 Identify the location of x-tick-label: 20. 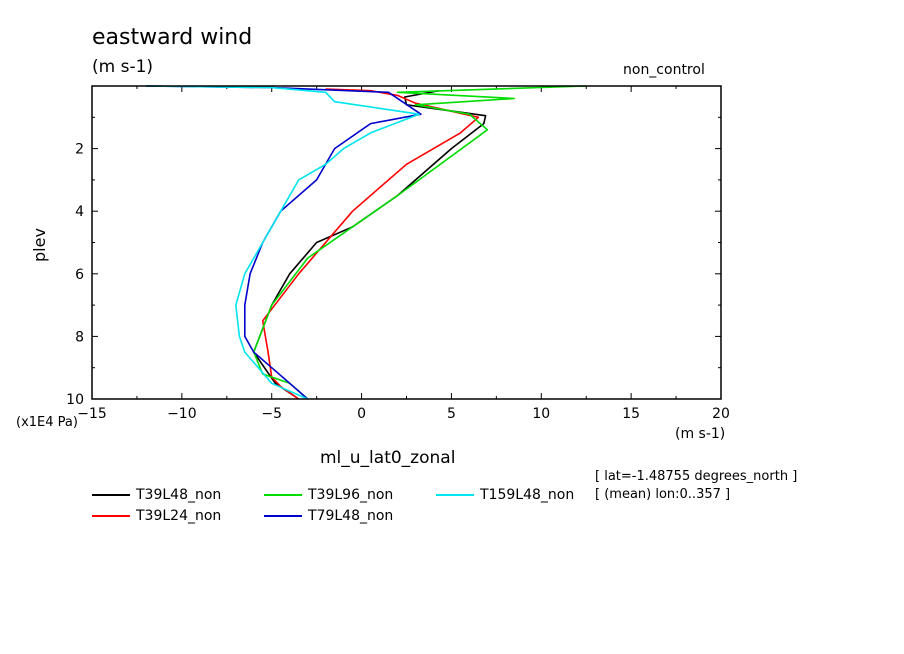
(721, 414).